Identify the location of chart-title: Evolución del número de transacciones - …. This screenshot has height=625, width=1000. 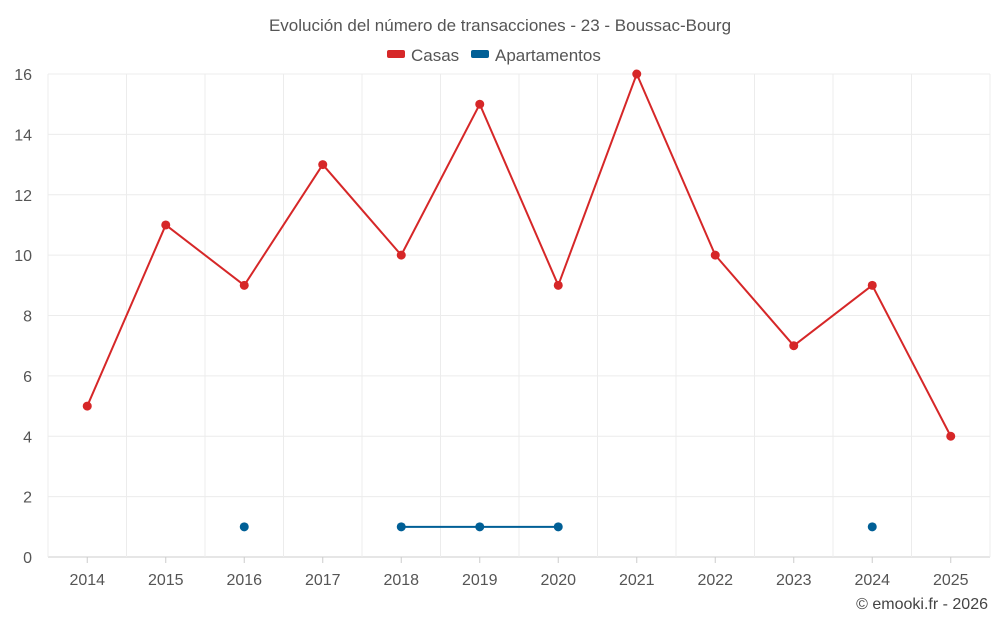
(500, 25).